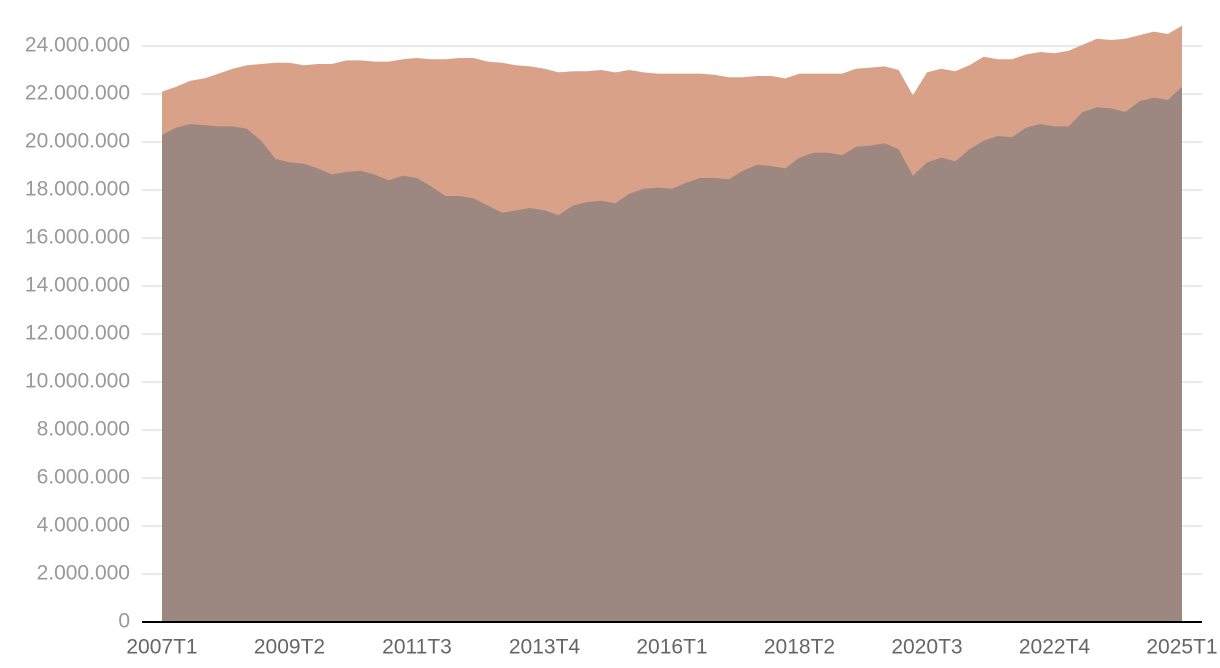 The height and width of the screenshot is (668, 1220). I want to click on y-tick-label: 10.000.000, so click(77, 381).